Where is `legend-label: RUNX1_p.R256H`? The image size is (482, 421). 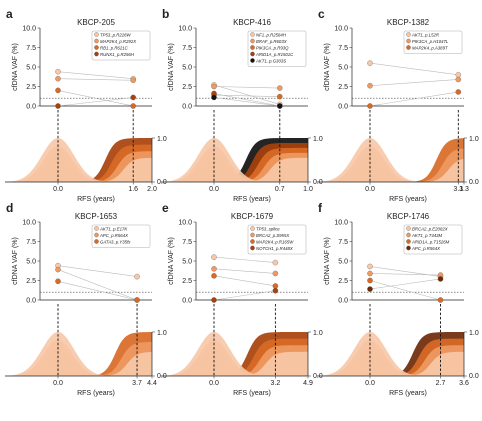
legend-label: RUNX1_p.R256H is located at coordinates (117, 54).